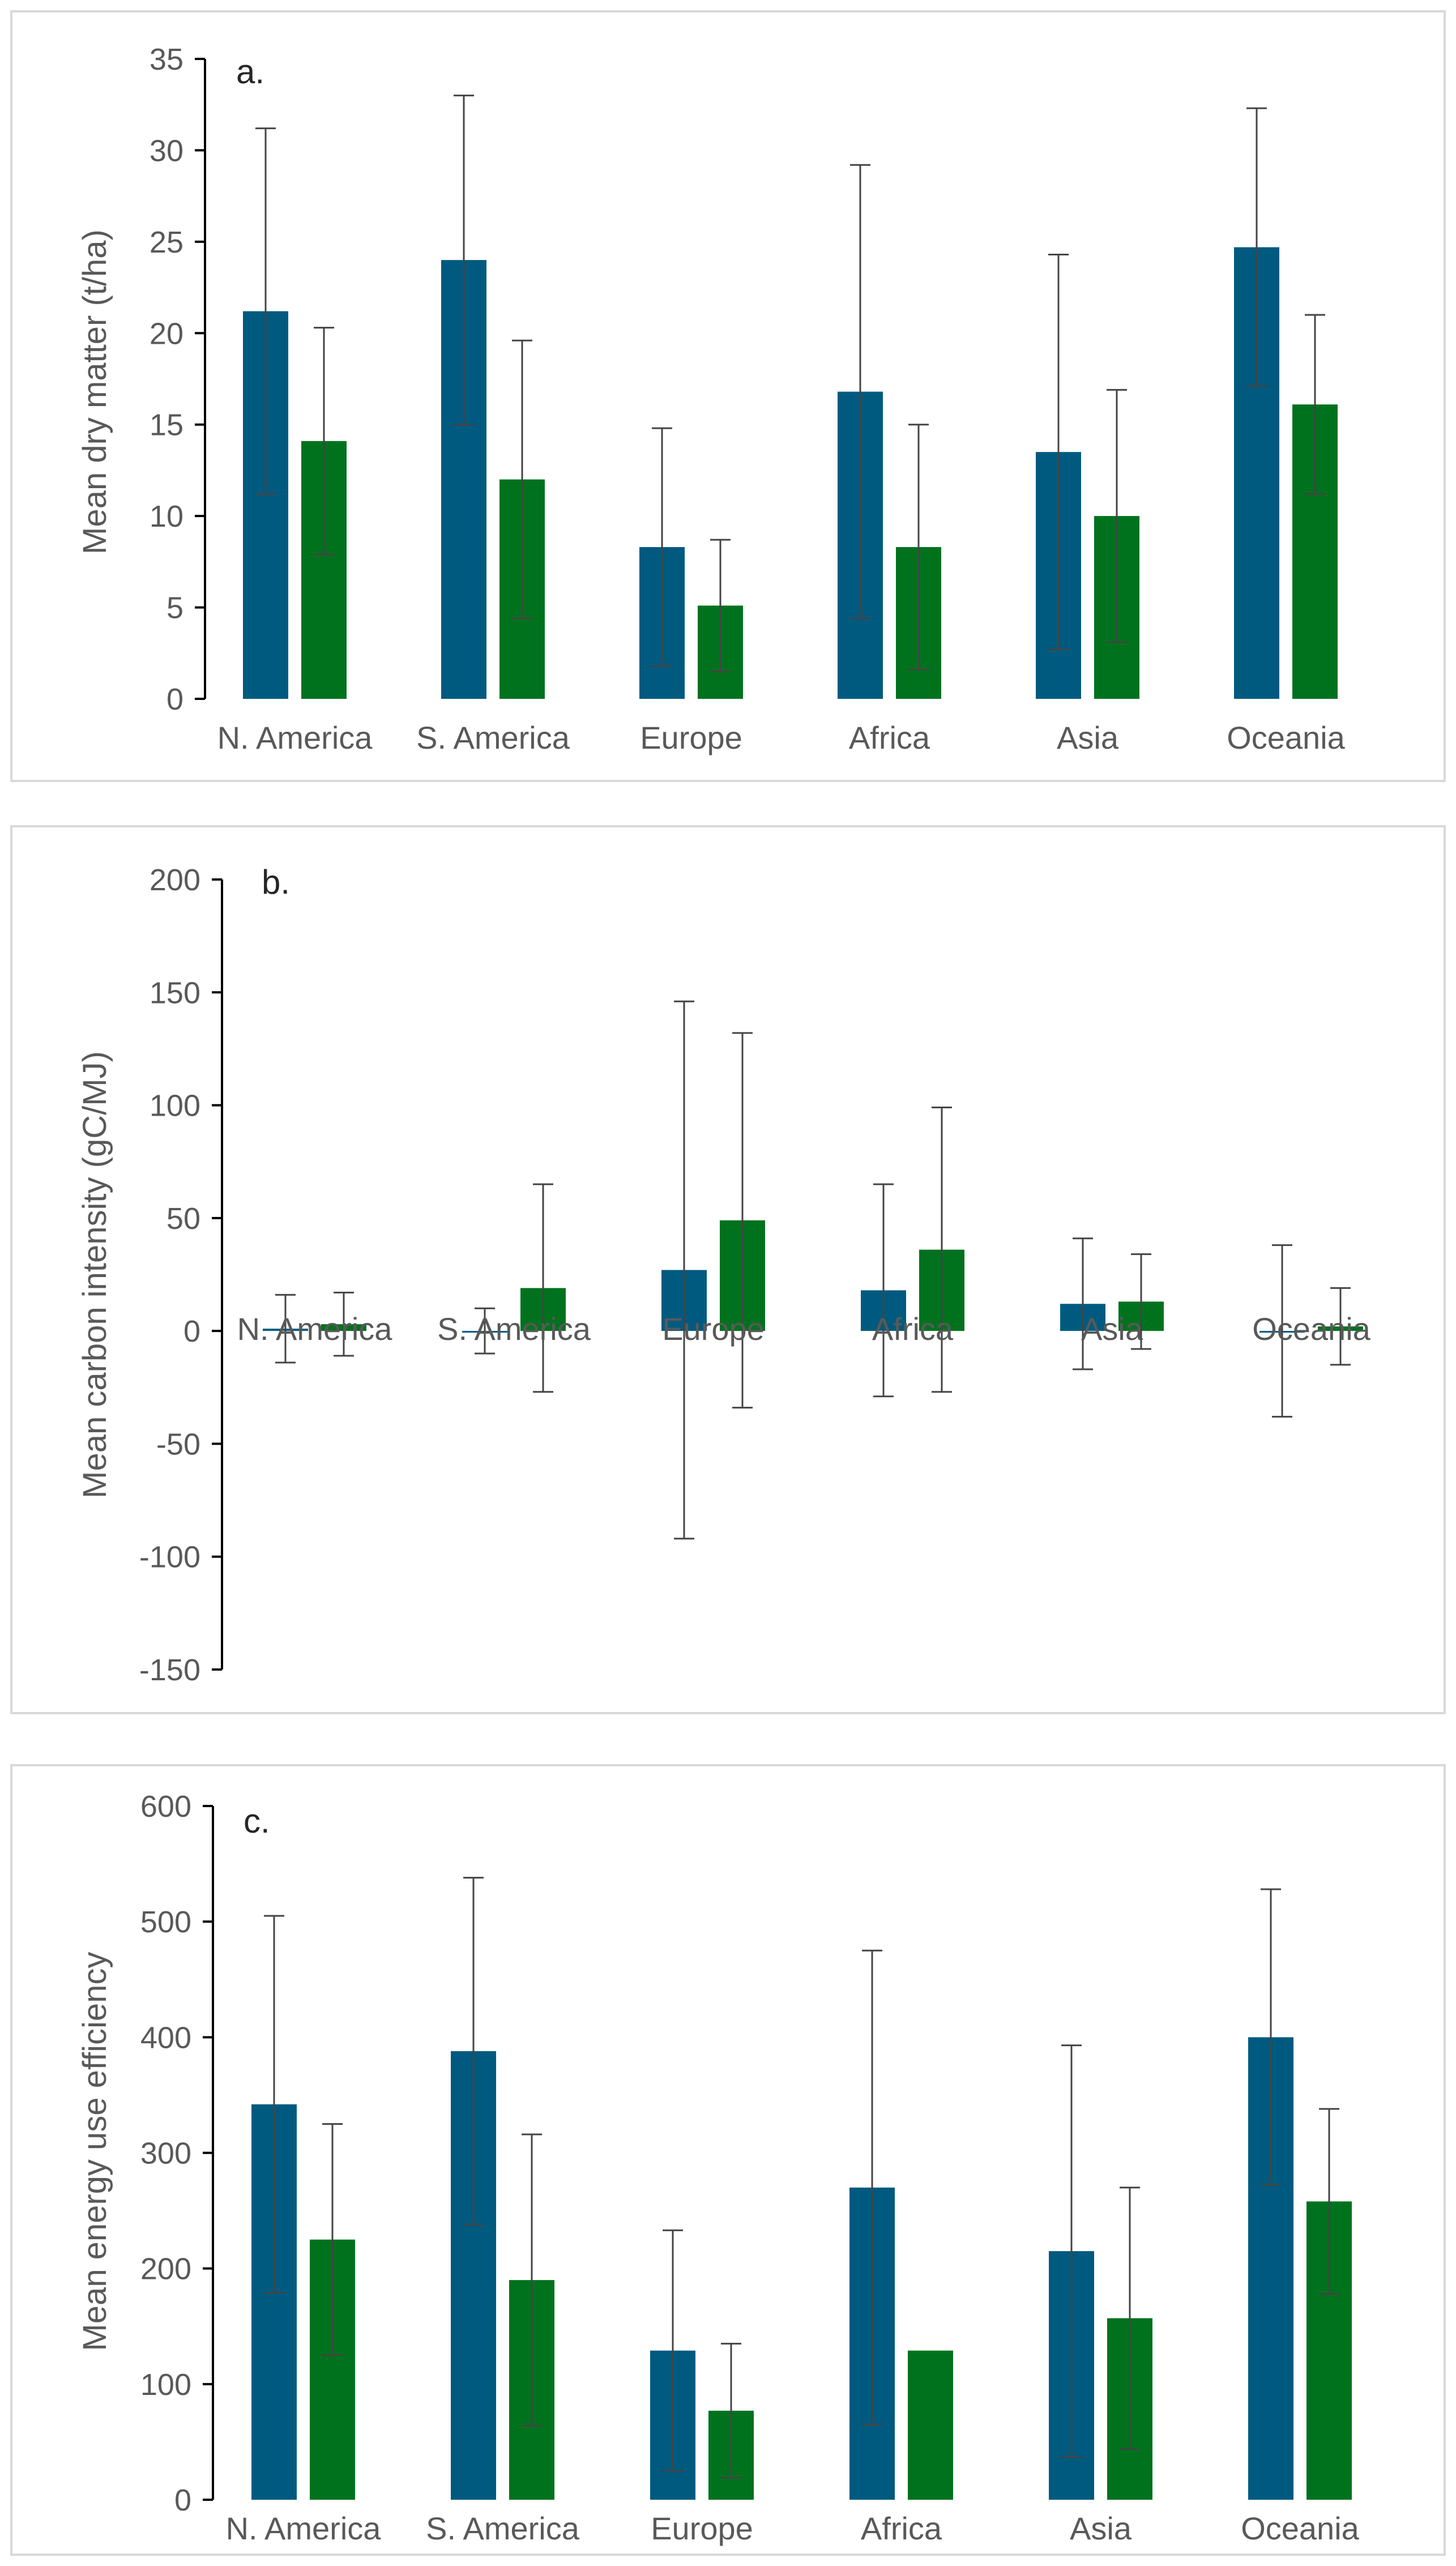 This screenshot has width=1456, height=2566. I want to click on y-tick-label: 400, so click(165, 2038).